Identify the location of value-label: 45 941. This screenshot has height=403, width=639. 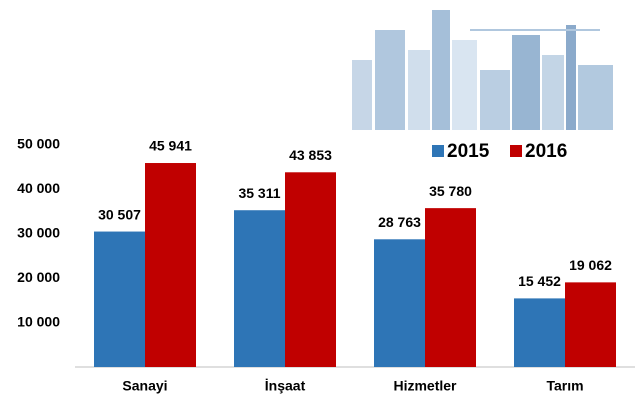
(170, 146).